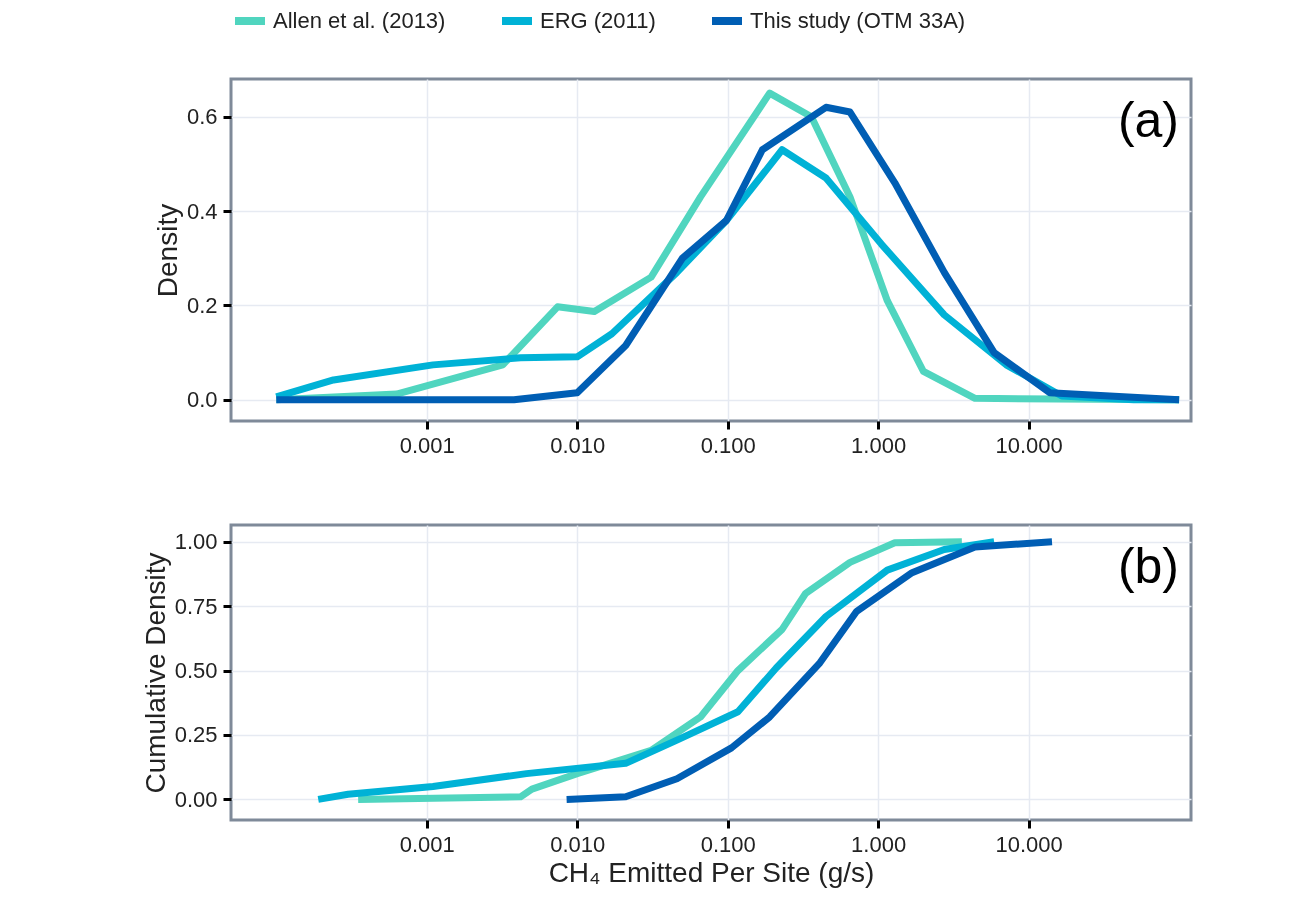 Image resolution: width=1290 pixels, height=905 pixels. What do you see at coordinates (858, 20) in the screenshot?
I see `legend-label: This study (OTM 33A)` at bounding box center [858, 20].